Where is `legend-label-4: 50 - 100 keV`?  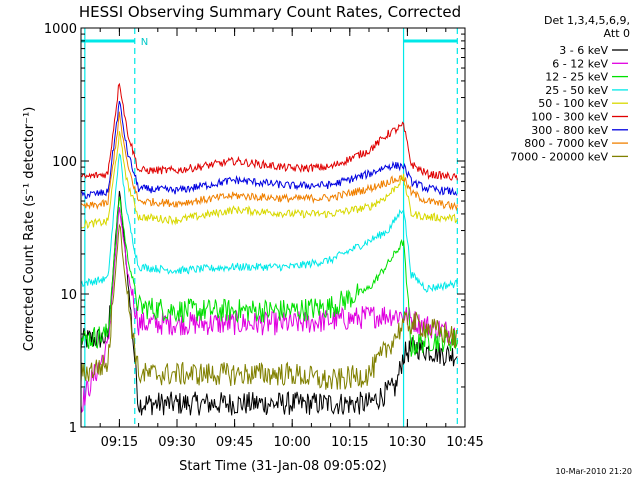 legend-label-4: 50 - 100 keV is located at coordinates (573, 103).